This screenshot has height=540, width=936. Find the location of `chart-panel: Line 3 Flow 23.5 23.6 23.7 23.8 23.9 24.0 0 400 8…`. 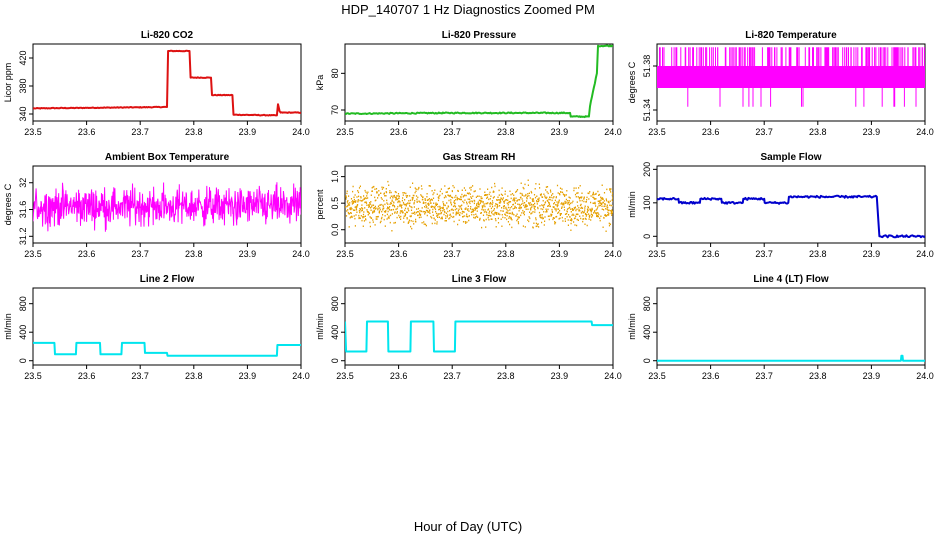

chart-panel: Line 3 Flow 23.5 23.6 23.7 23.8 23.9 24.0 0 400 8… is located at coordinates (468, 327).